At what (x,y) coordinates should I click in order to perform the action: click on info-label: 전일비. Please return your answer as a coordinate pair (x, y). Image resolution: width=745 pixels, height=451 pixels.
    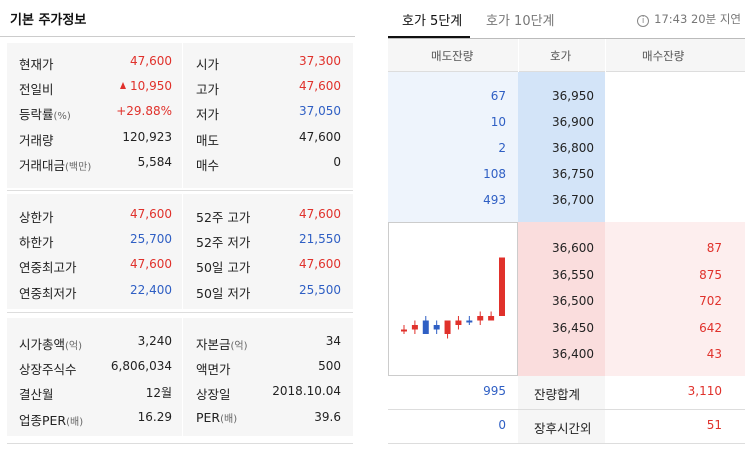
    Looking at the image, I should click on (36, 90).